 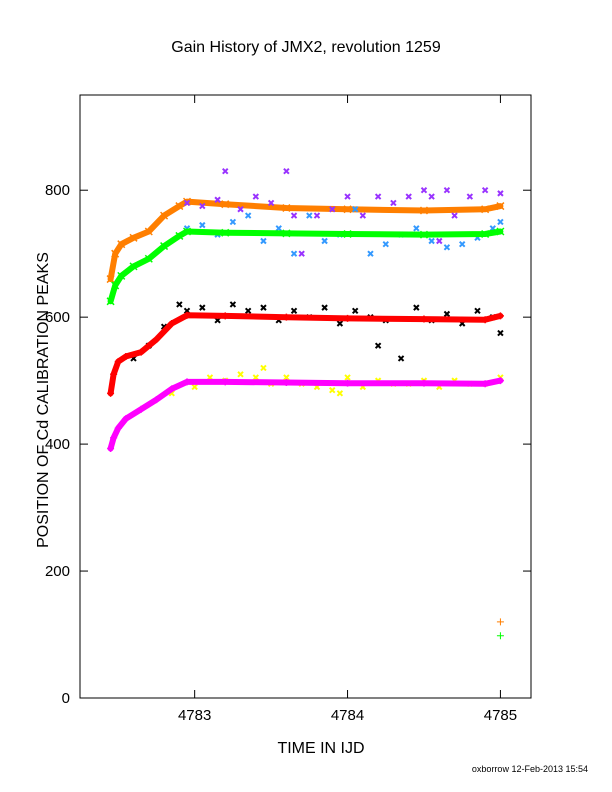 I want to click on y-tick-label: 0, so click(x=66, y=698).